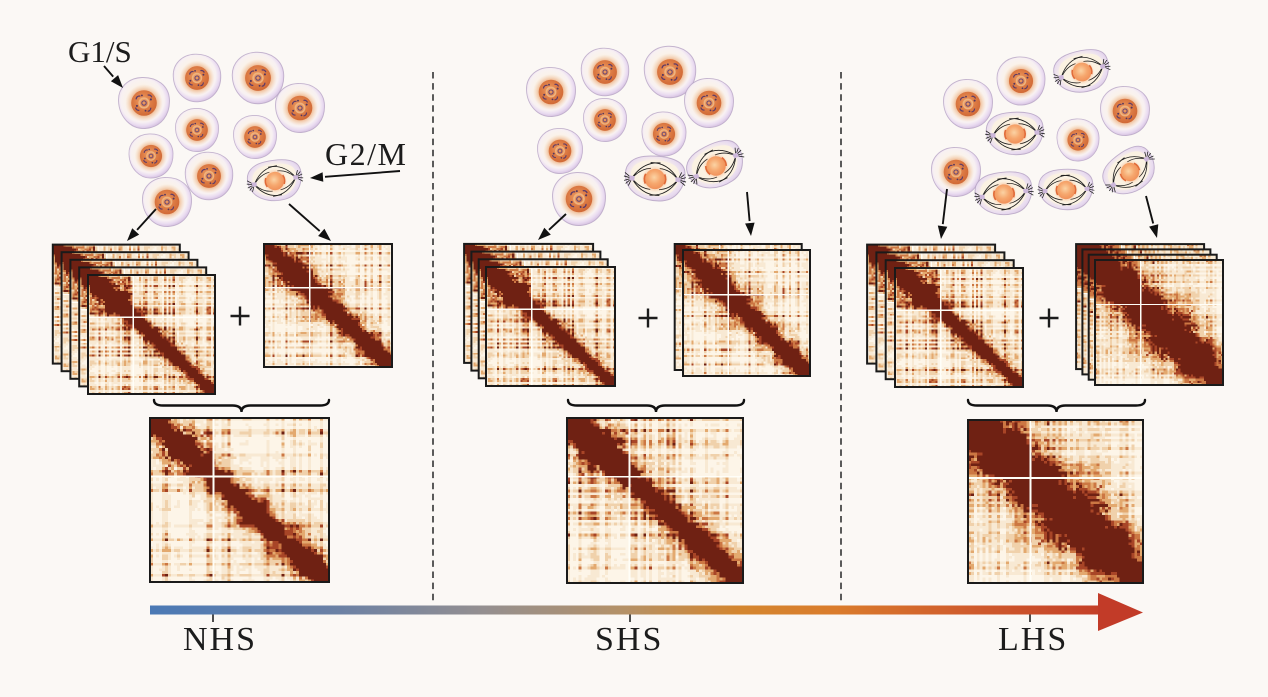 The width and height of the screenshot is (1268, 697). What do you see at coordinates (1033, 639) in the screenshot?
I see `svg-text: LHS` at bounding box center [1033, 639].